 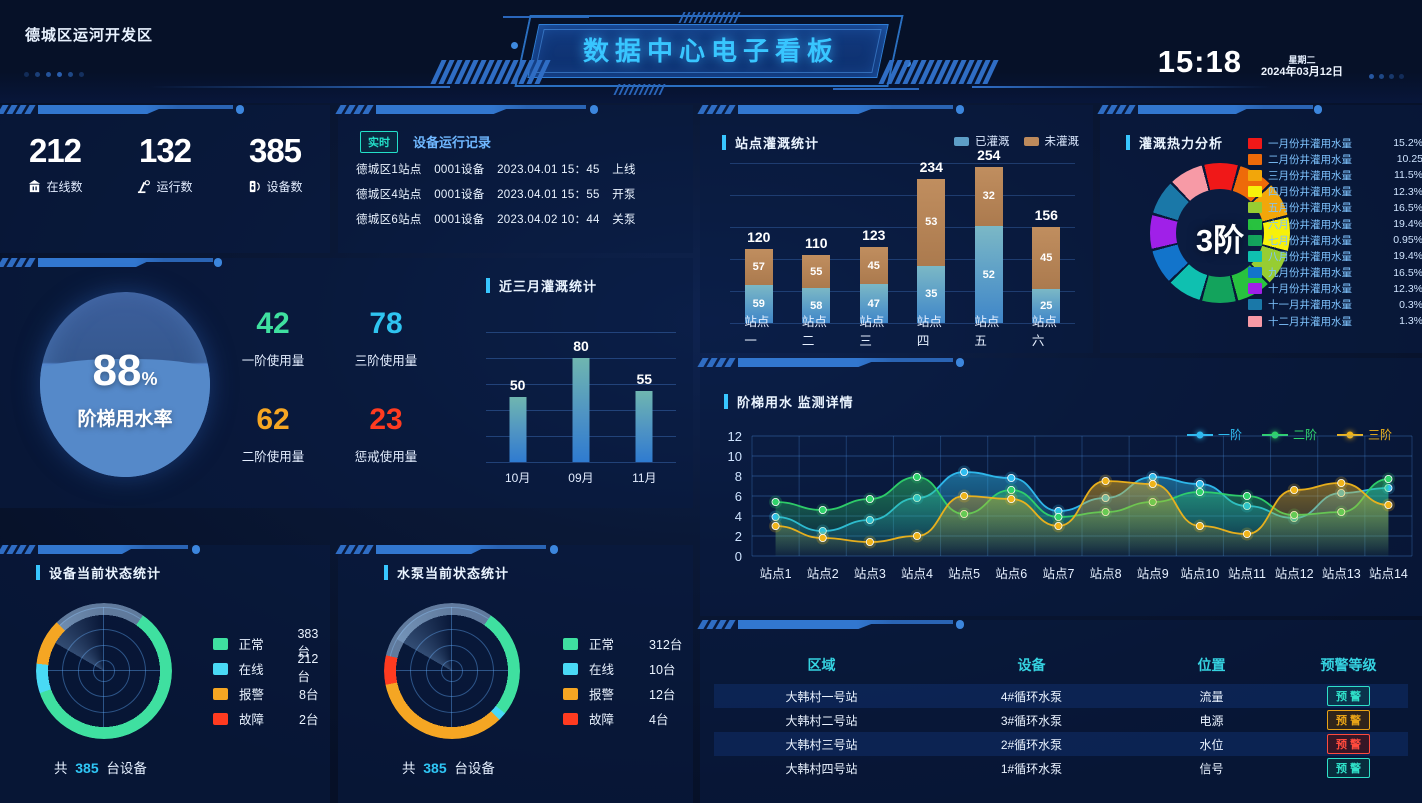 I want to click on legend-row: 在线 10台, so click(x=622, y=668).